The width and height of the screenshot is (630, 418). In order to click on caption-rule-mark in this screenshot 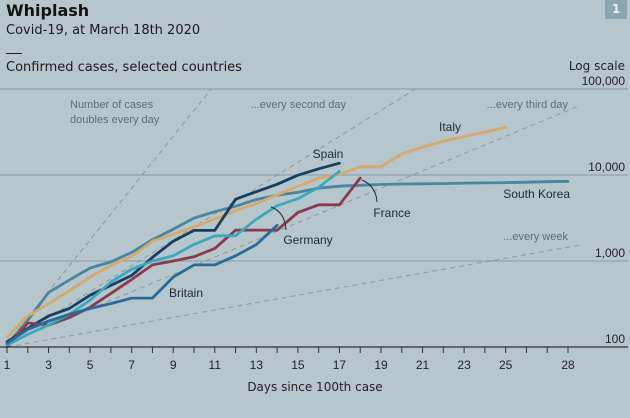, I will do `click(14, 53)`.